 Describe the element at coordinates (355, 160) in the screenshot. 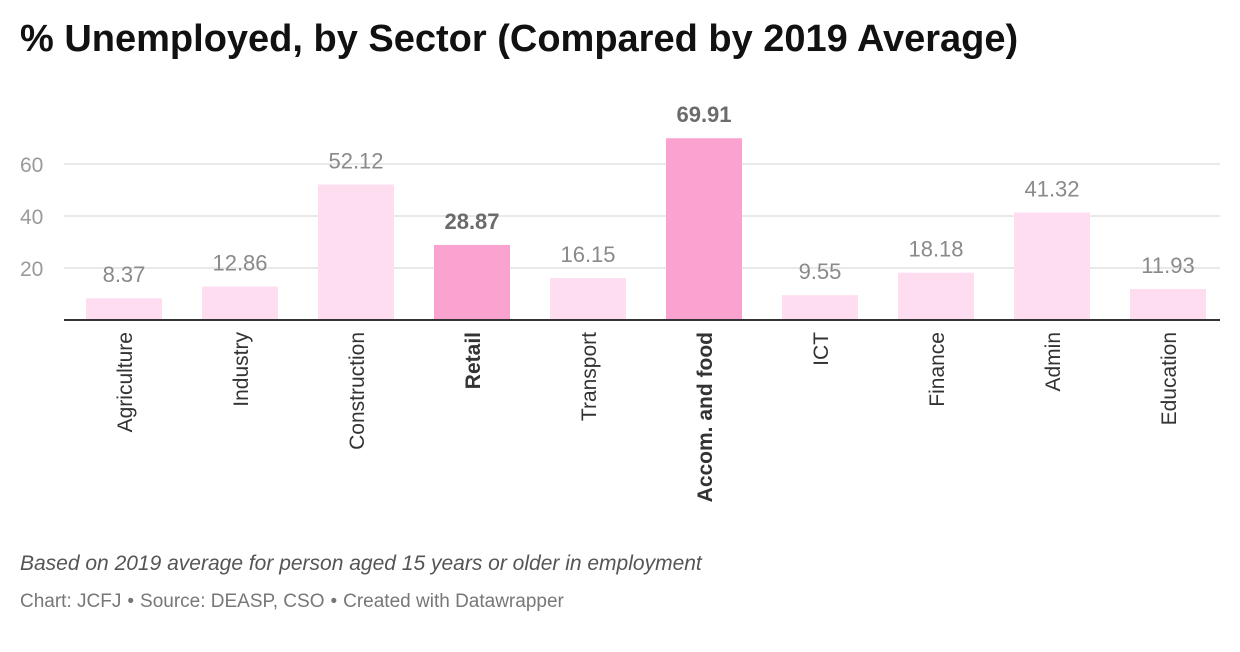

I see `data-label: 52.12` at that location.